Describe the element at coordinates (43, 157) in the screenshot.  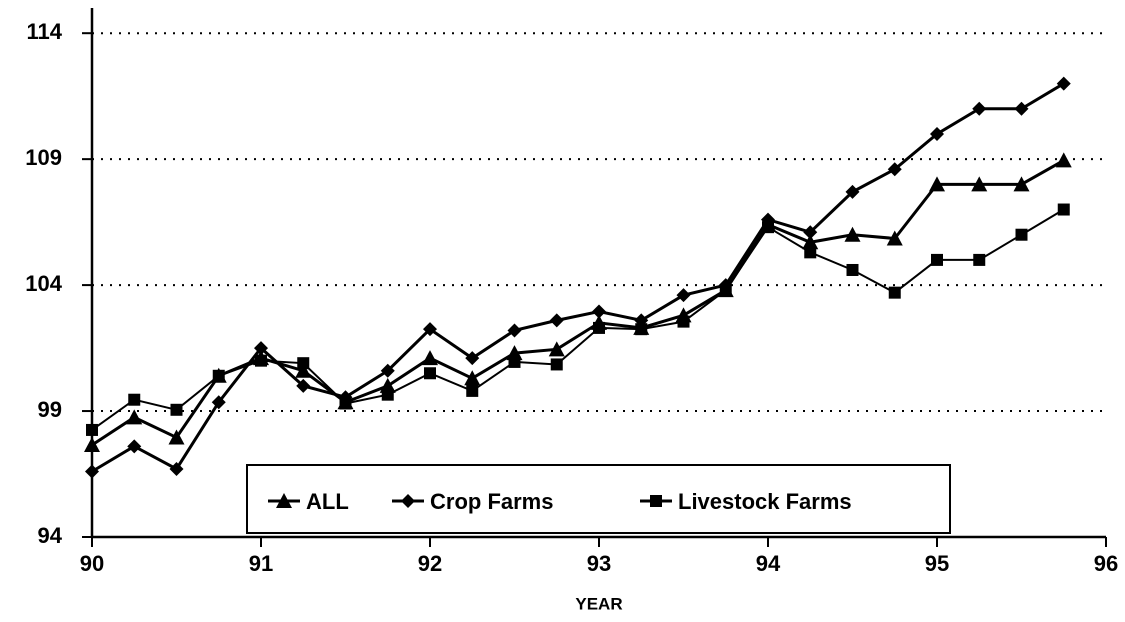
I see `y-tick-label: 109` at that location.